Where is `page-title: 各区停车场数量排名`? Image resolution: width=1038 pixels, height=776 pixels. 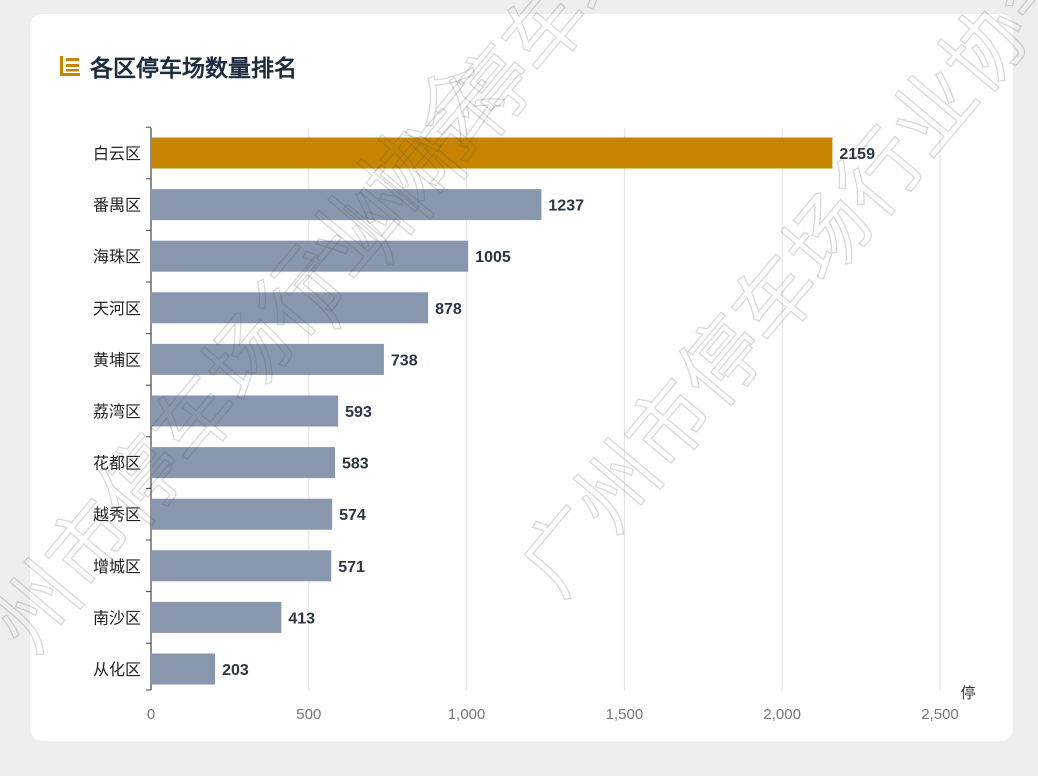
page-title: 各区停车场数量排名 is located at coordinates (193, 69).